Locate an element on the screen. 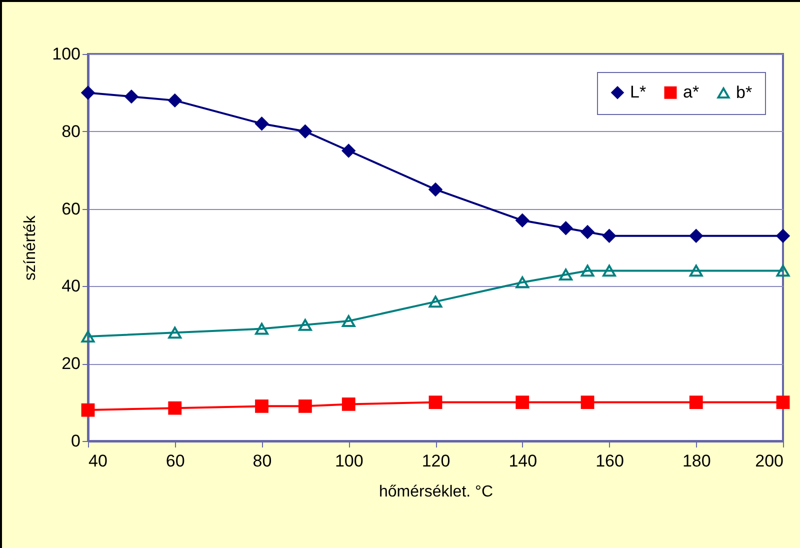 This screenshot has width=800, height=548. x-tick-label: 80 is located at coordinates (262, 461).